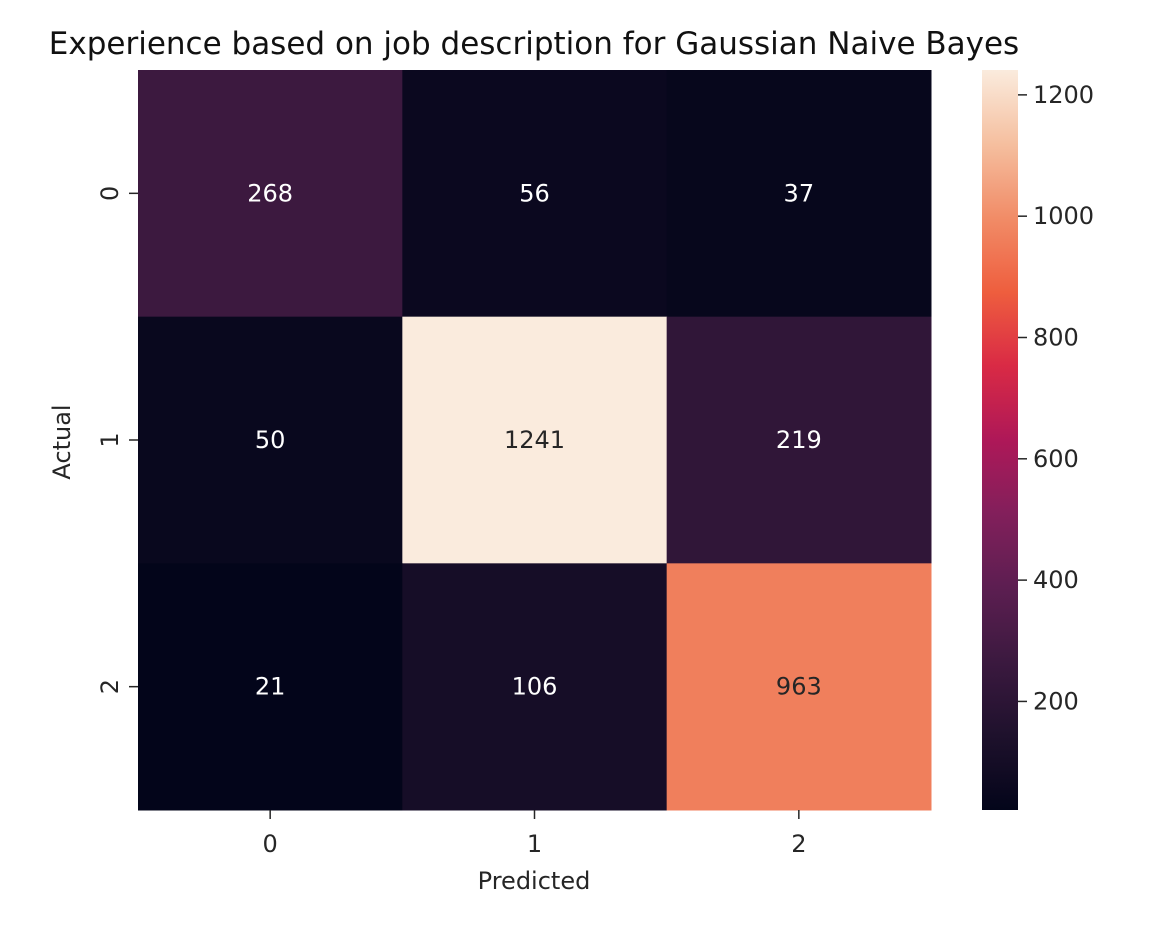  What do you see at coordinates (1056, 337) in the screenshot?
I see `colorbar-tick-label: 800` at bounding box center [1056, 337].